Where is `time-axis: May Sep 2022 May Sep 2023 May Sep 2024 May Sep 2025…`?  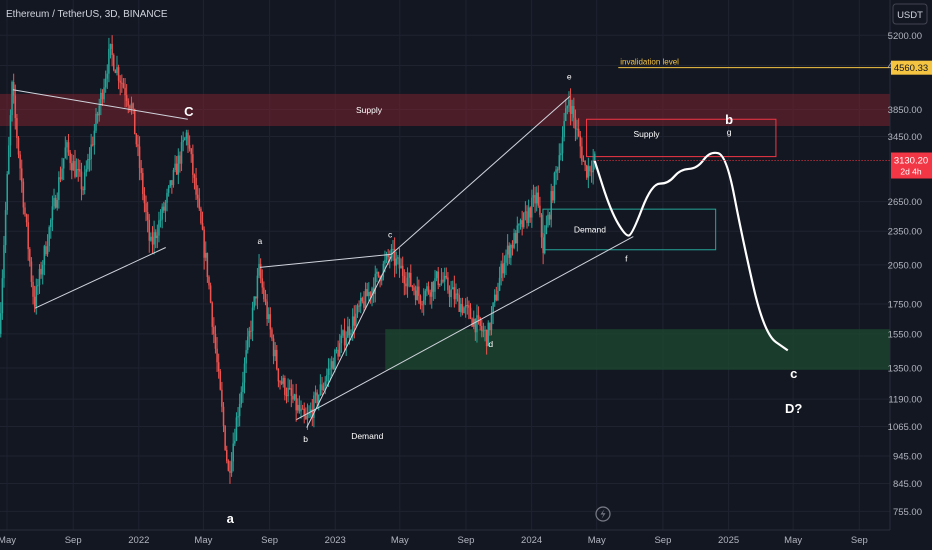
time-axis: May Sep 2022 May Sep 2023 May Sep 2024 May Sep 2025… is located at coordinates (445, 537).